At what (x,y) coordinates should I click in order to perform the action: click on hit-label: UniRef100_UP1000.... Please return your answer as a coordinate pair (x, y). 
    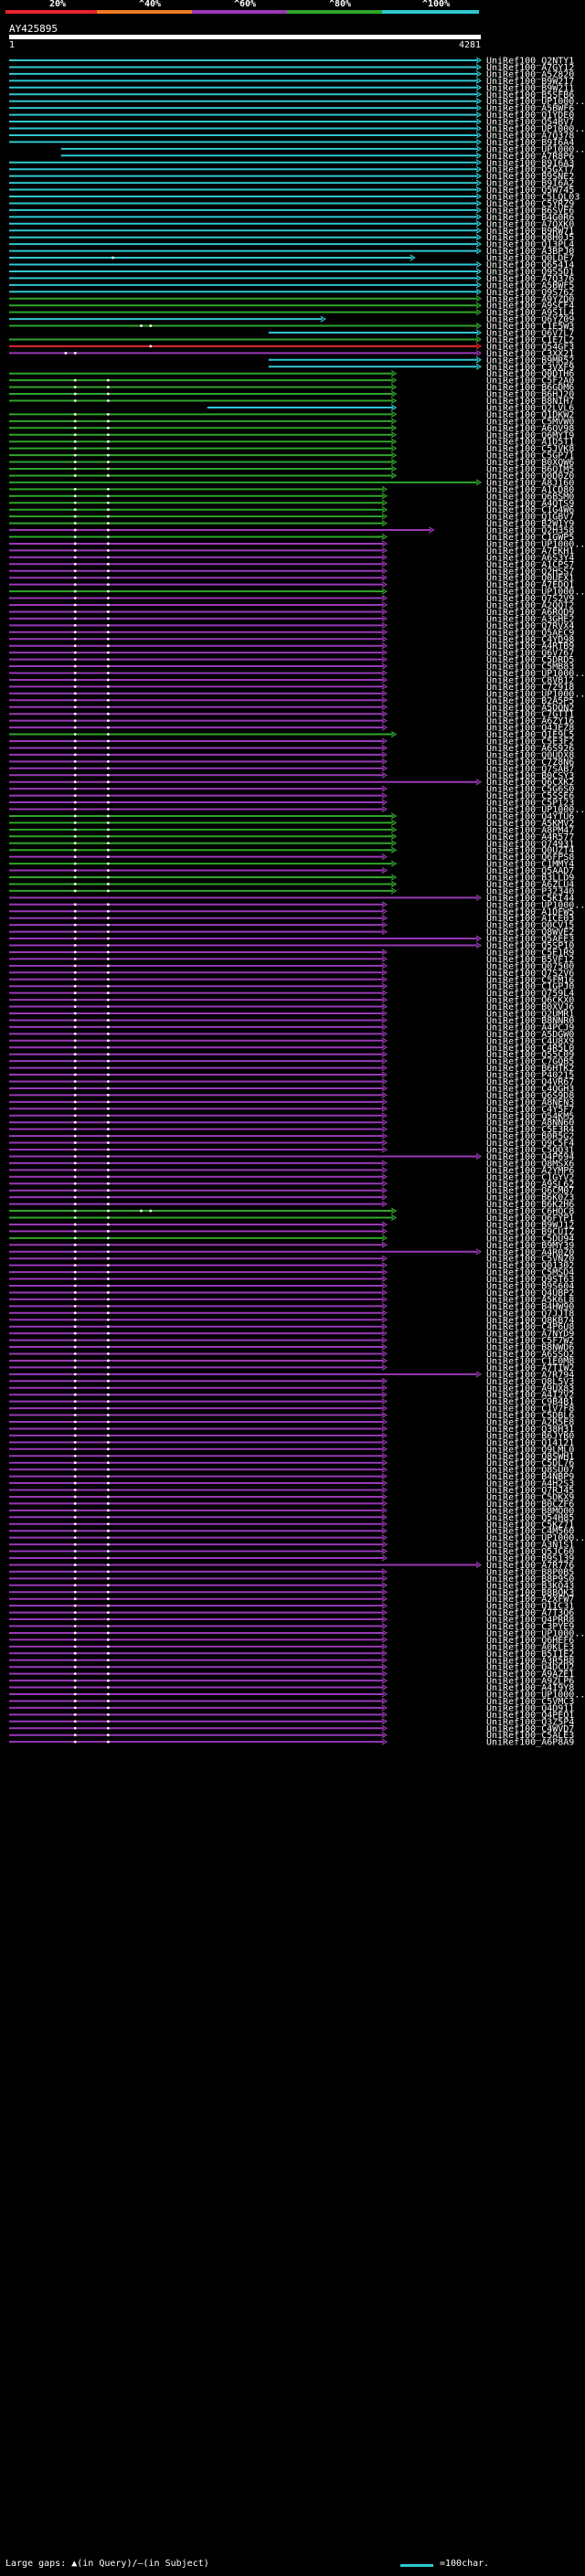
    Looking at the image, I should click on (536, 129).